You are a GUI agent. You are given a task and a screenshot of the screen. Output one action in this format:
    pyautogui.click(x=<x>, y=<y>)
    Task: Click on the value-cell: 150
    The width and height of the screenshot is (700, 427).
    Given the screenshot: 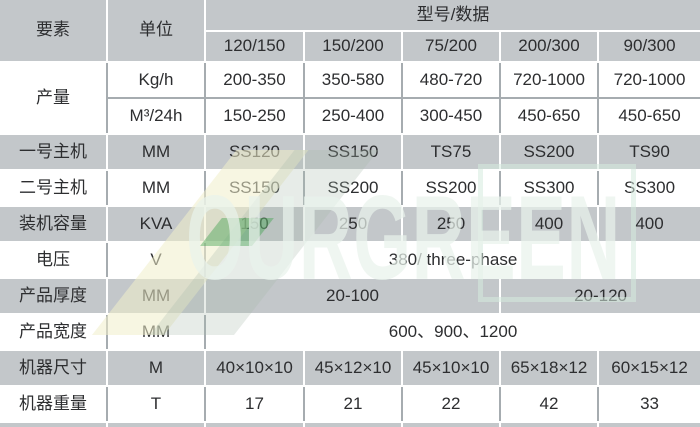 What is the action you would take?
    pyautogui.click(x=255, y=224)
    